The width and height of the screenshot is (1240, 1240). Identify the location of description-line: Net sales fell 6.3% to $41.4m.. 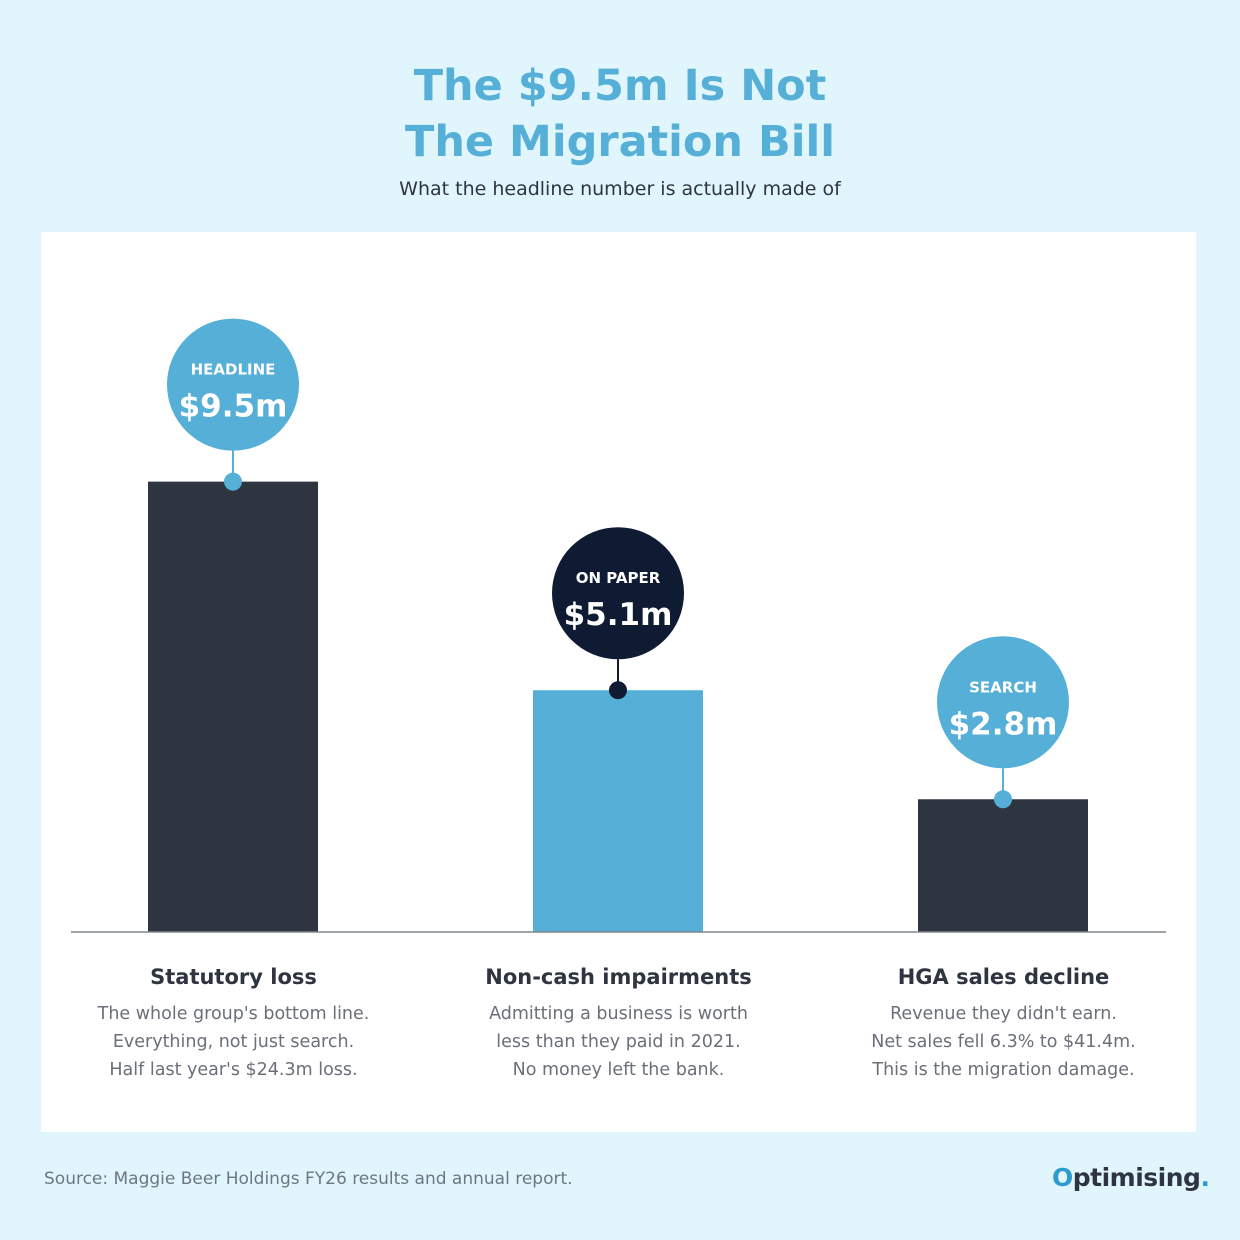
(1003, 1042).